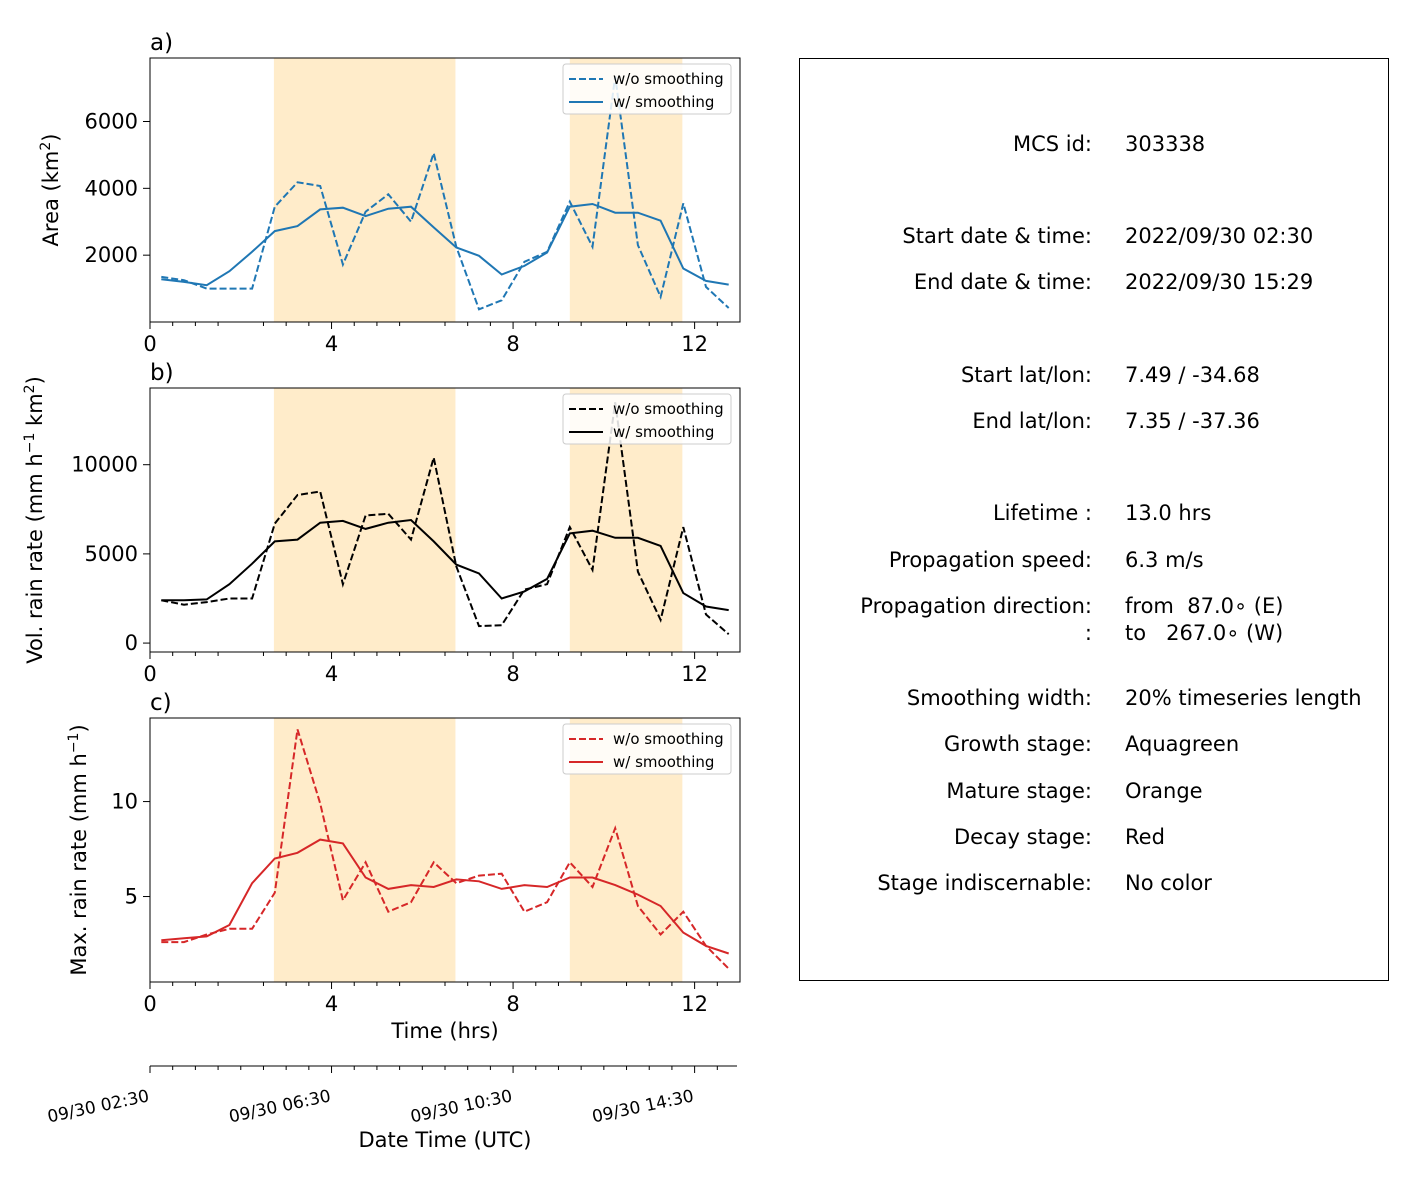 Image resolution: width=1419 pixels, height=1181 pixels. What do you see at coordinates (161, 703) in the screenshot?
I see `panel-label: c)` at bounding box center [161, 703].